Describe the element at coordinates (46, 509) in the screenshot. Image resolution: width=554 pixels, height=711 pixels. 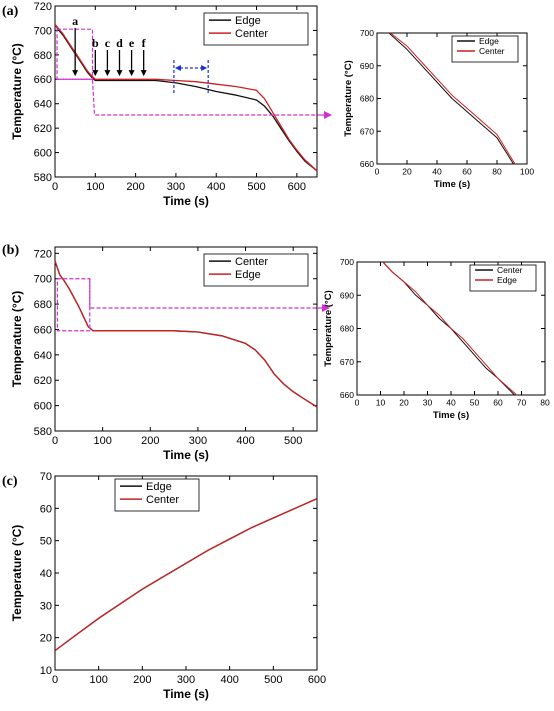
I see `y-tick-label: 60` at that location.